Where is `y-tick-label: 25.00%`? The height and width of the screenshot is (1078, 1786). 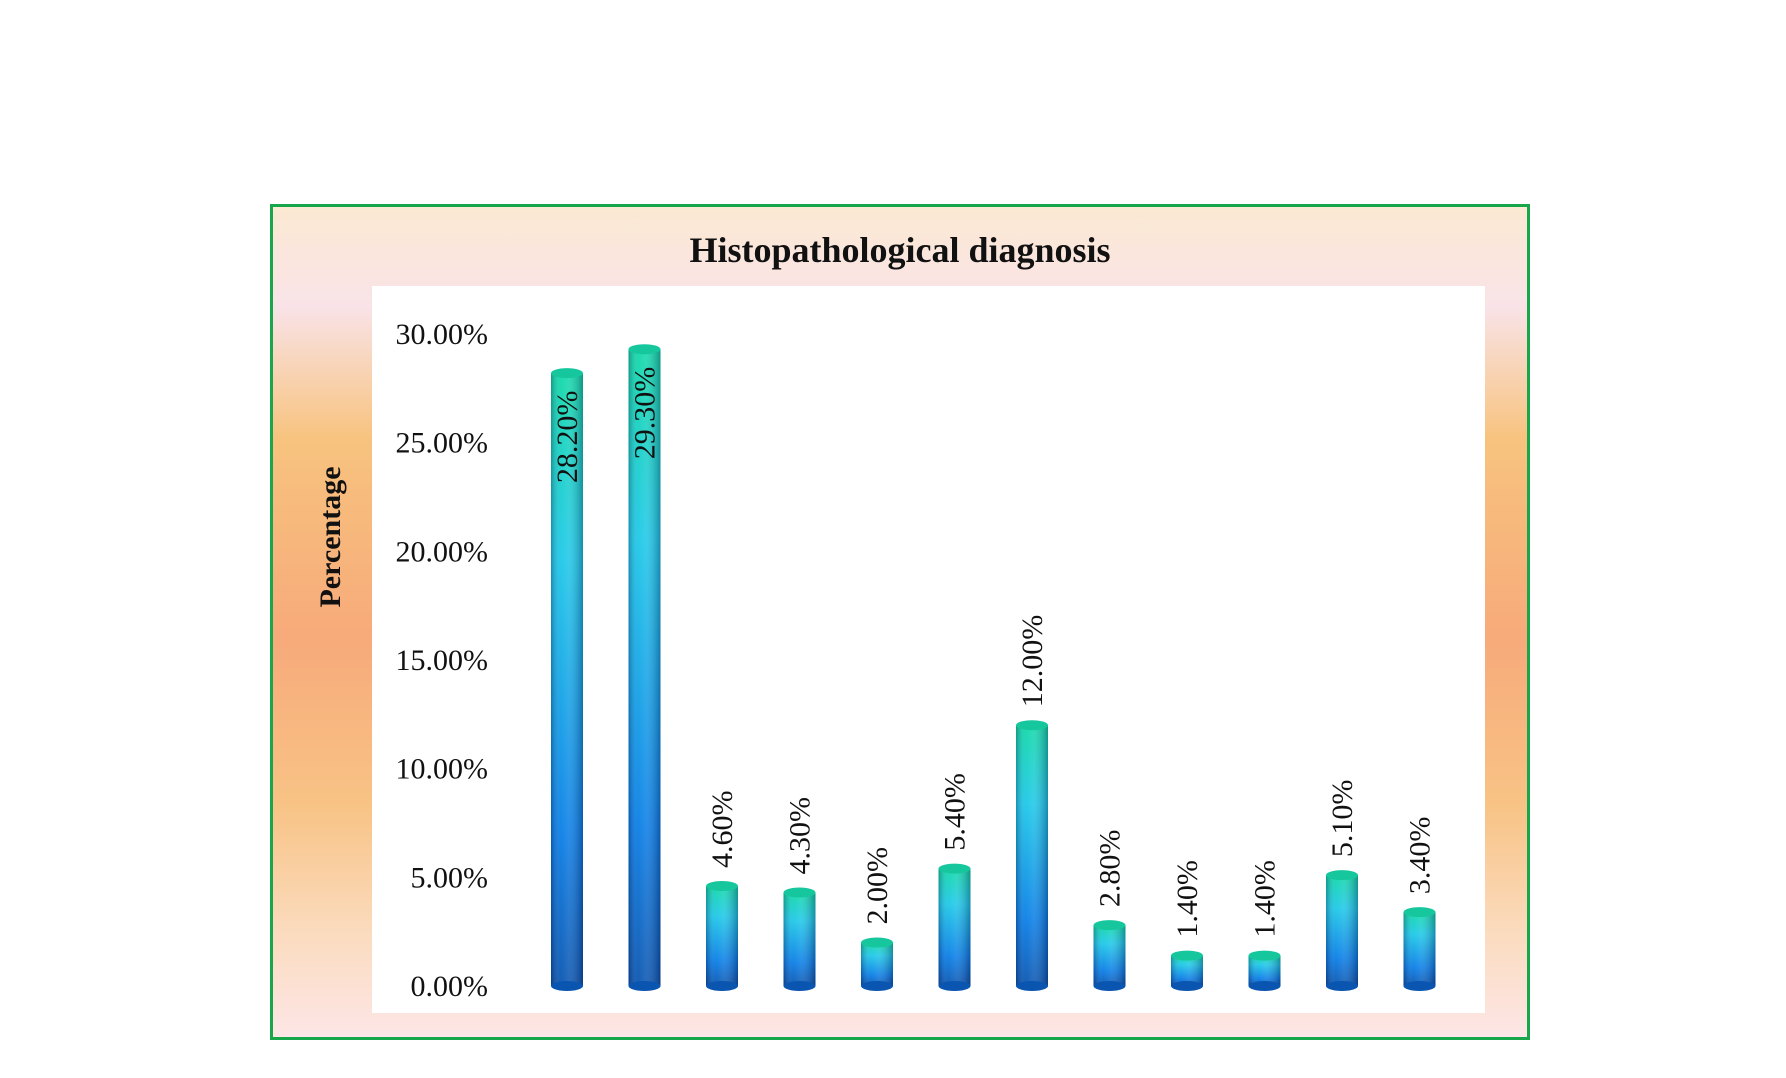 y-tick-label: 25.00% is located at coordinates (442, 443).